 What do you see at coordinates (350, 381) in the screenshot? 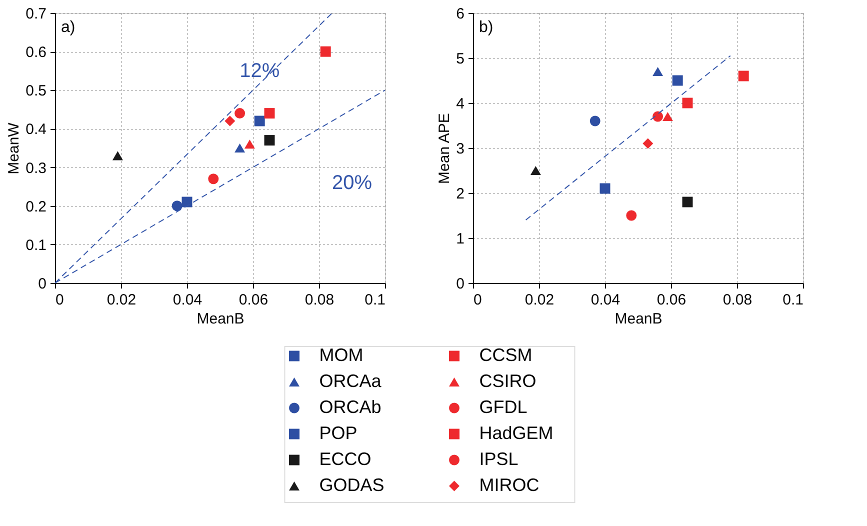
I see `legend-label: ORCAa` at bounding box center [350, 381].